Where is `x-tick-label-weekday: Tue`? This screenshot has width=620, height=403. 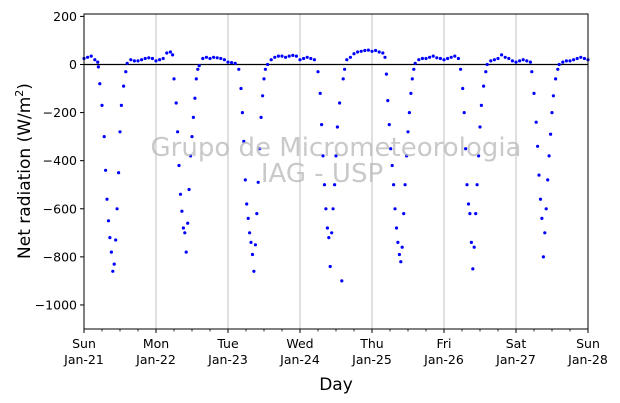 x-tick-label-weekday: Tue is located at coordinates (227, 343).